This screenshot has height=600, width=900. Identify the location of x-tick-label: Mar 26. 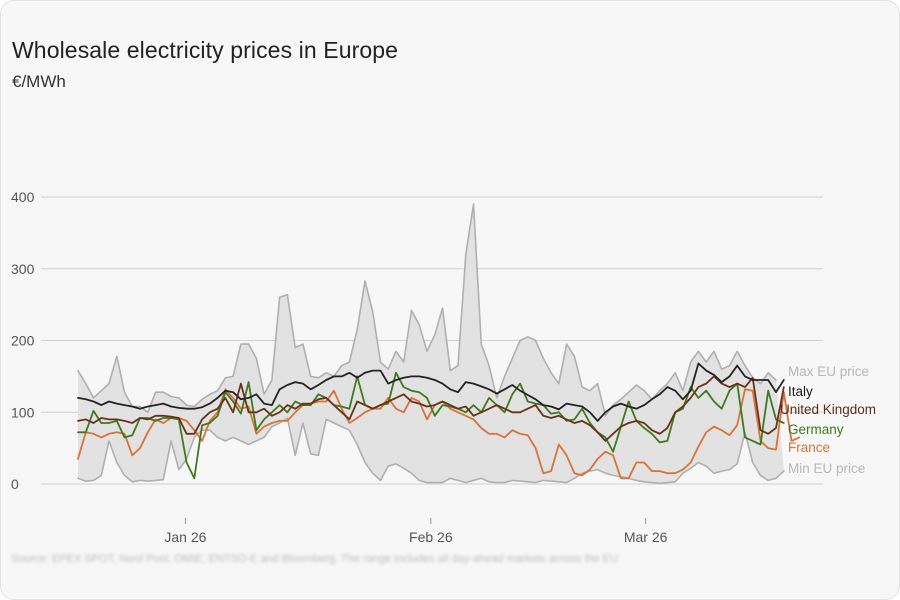
(646, 537).